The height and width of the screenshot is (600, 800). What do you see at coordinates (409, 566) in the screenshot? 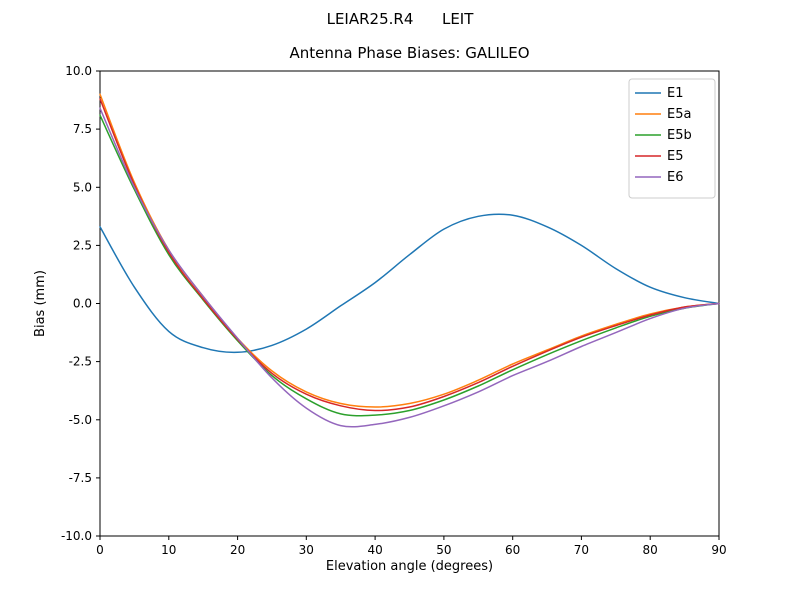
I see `x-axis-label: Elevation angle (degrees)` at bounding box center [409, 566].